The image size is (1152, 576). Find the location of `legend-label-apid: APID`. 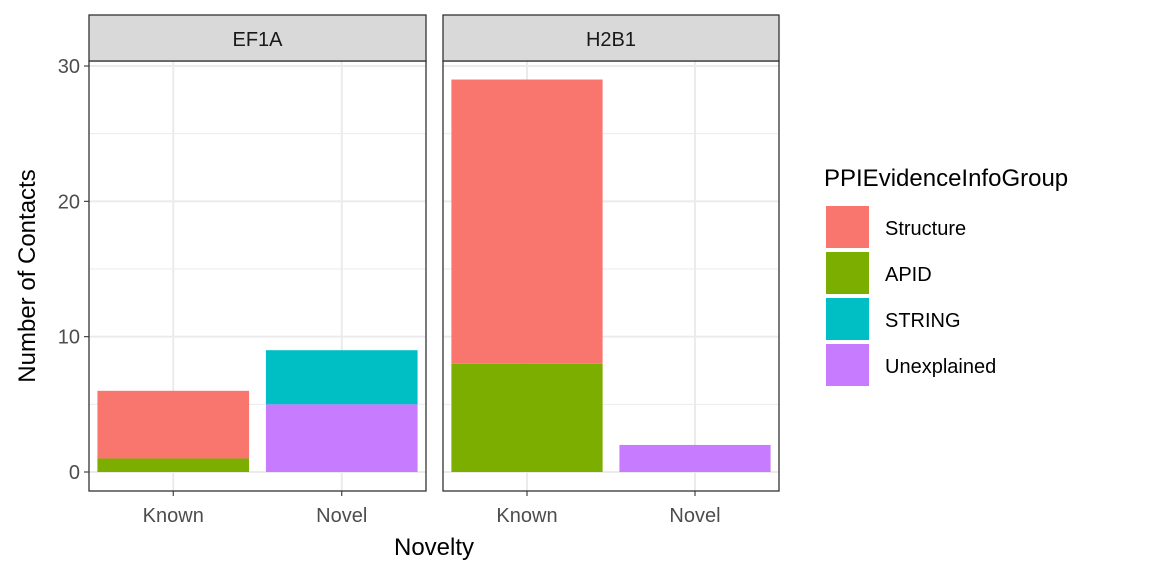

legend-label-apid: APID is located at coordinates (908, 275).